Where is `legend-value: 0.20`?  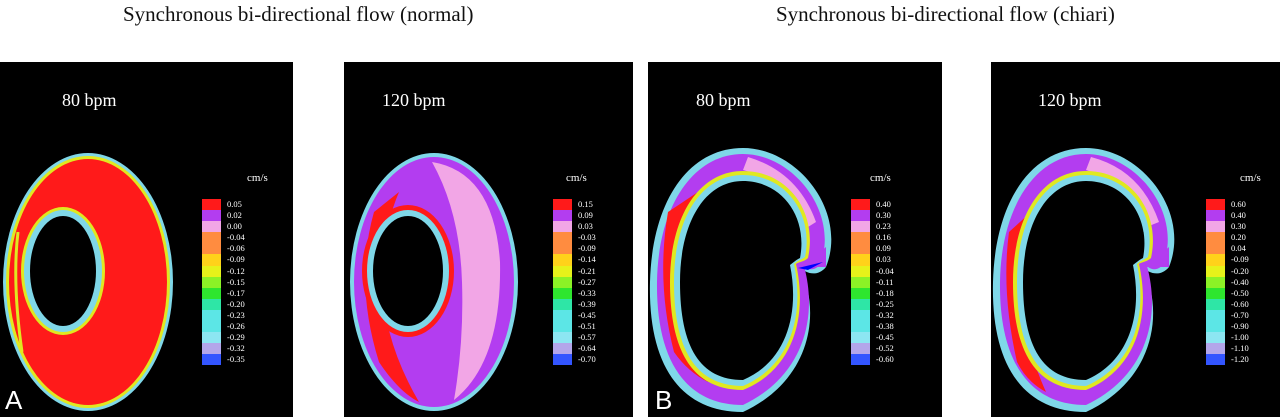 legend-value: 0.20 is located at coordinates (1238, 237).